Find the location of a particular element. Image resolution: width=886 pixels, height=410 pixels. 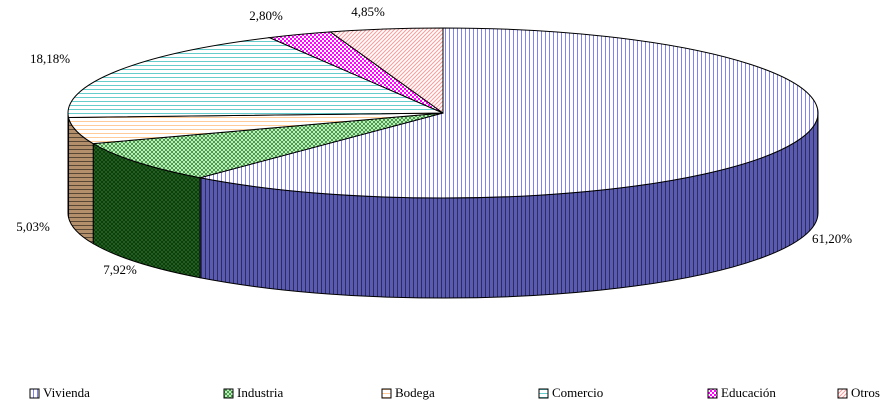

data-label: 61,20% is located at coordinates (832, 238).